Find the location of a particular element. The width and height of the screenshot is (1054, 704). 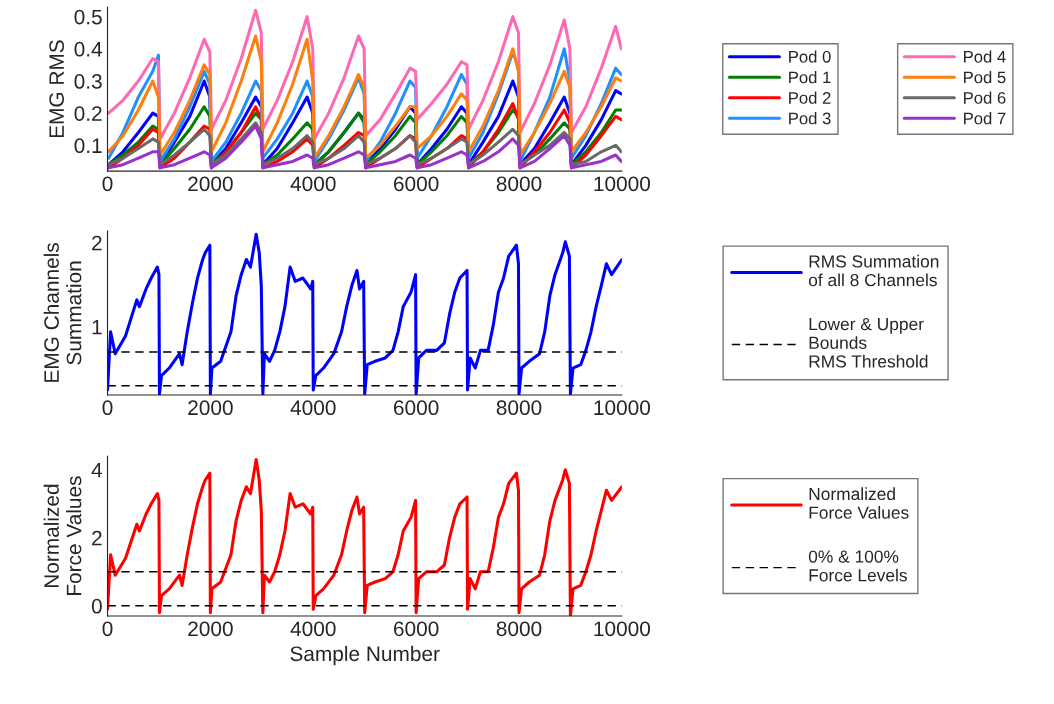

x-axis-title: Sample Number is located at coordinates (365, 655).